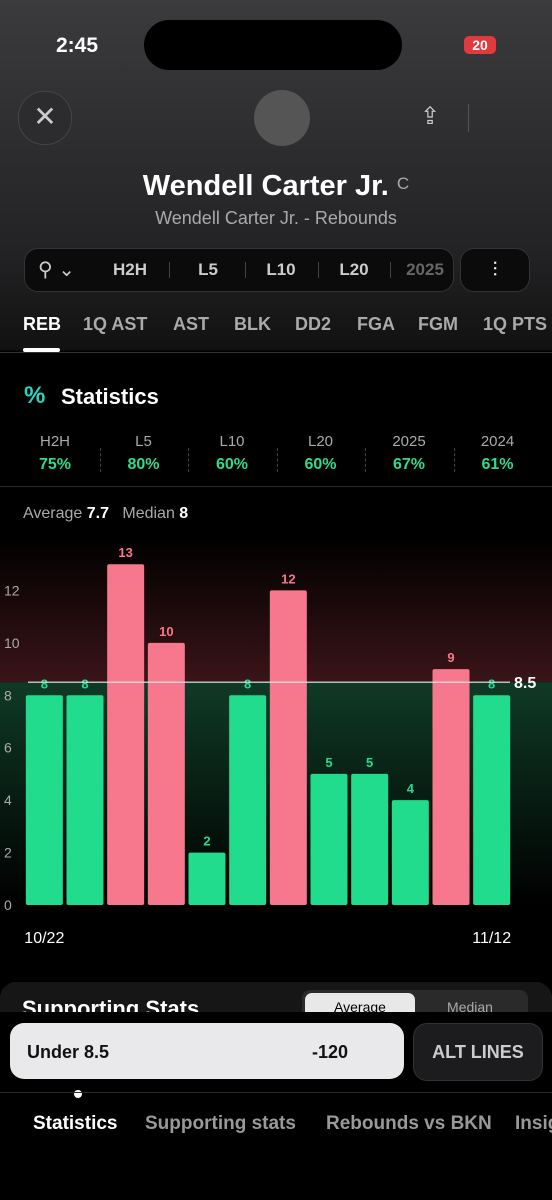 The image size is (552, 1200). Describe the element at coordinates (184, 513) in the screenshot. I see `median: 8` at that location.